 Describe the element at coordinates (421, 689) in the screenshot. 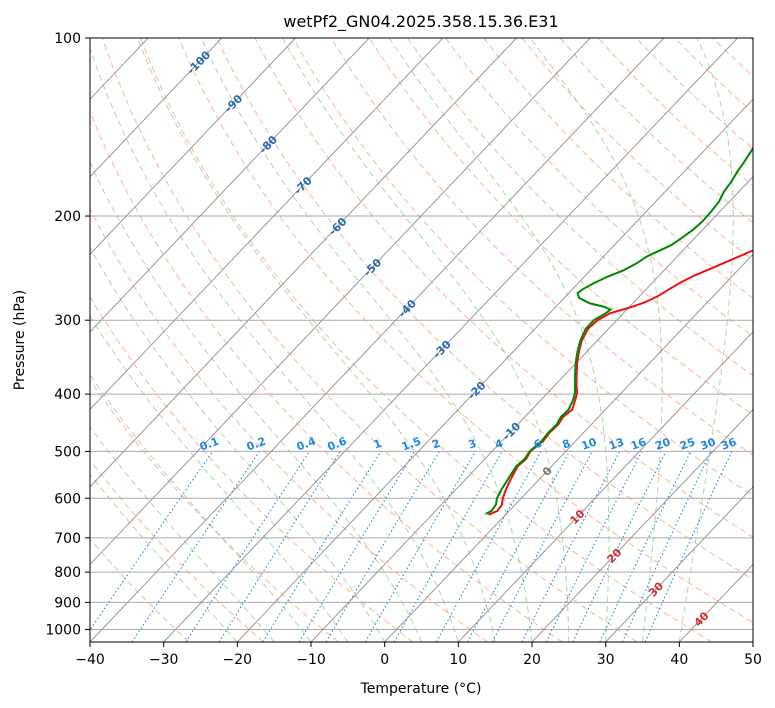

I see `x-axis-title: Temperature (°C)` at that location.